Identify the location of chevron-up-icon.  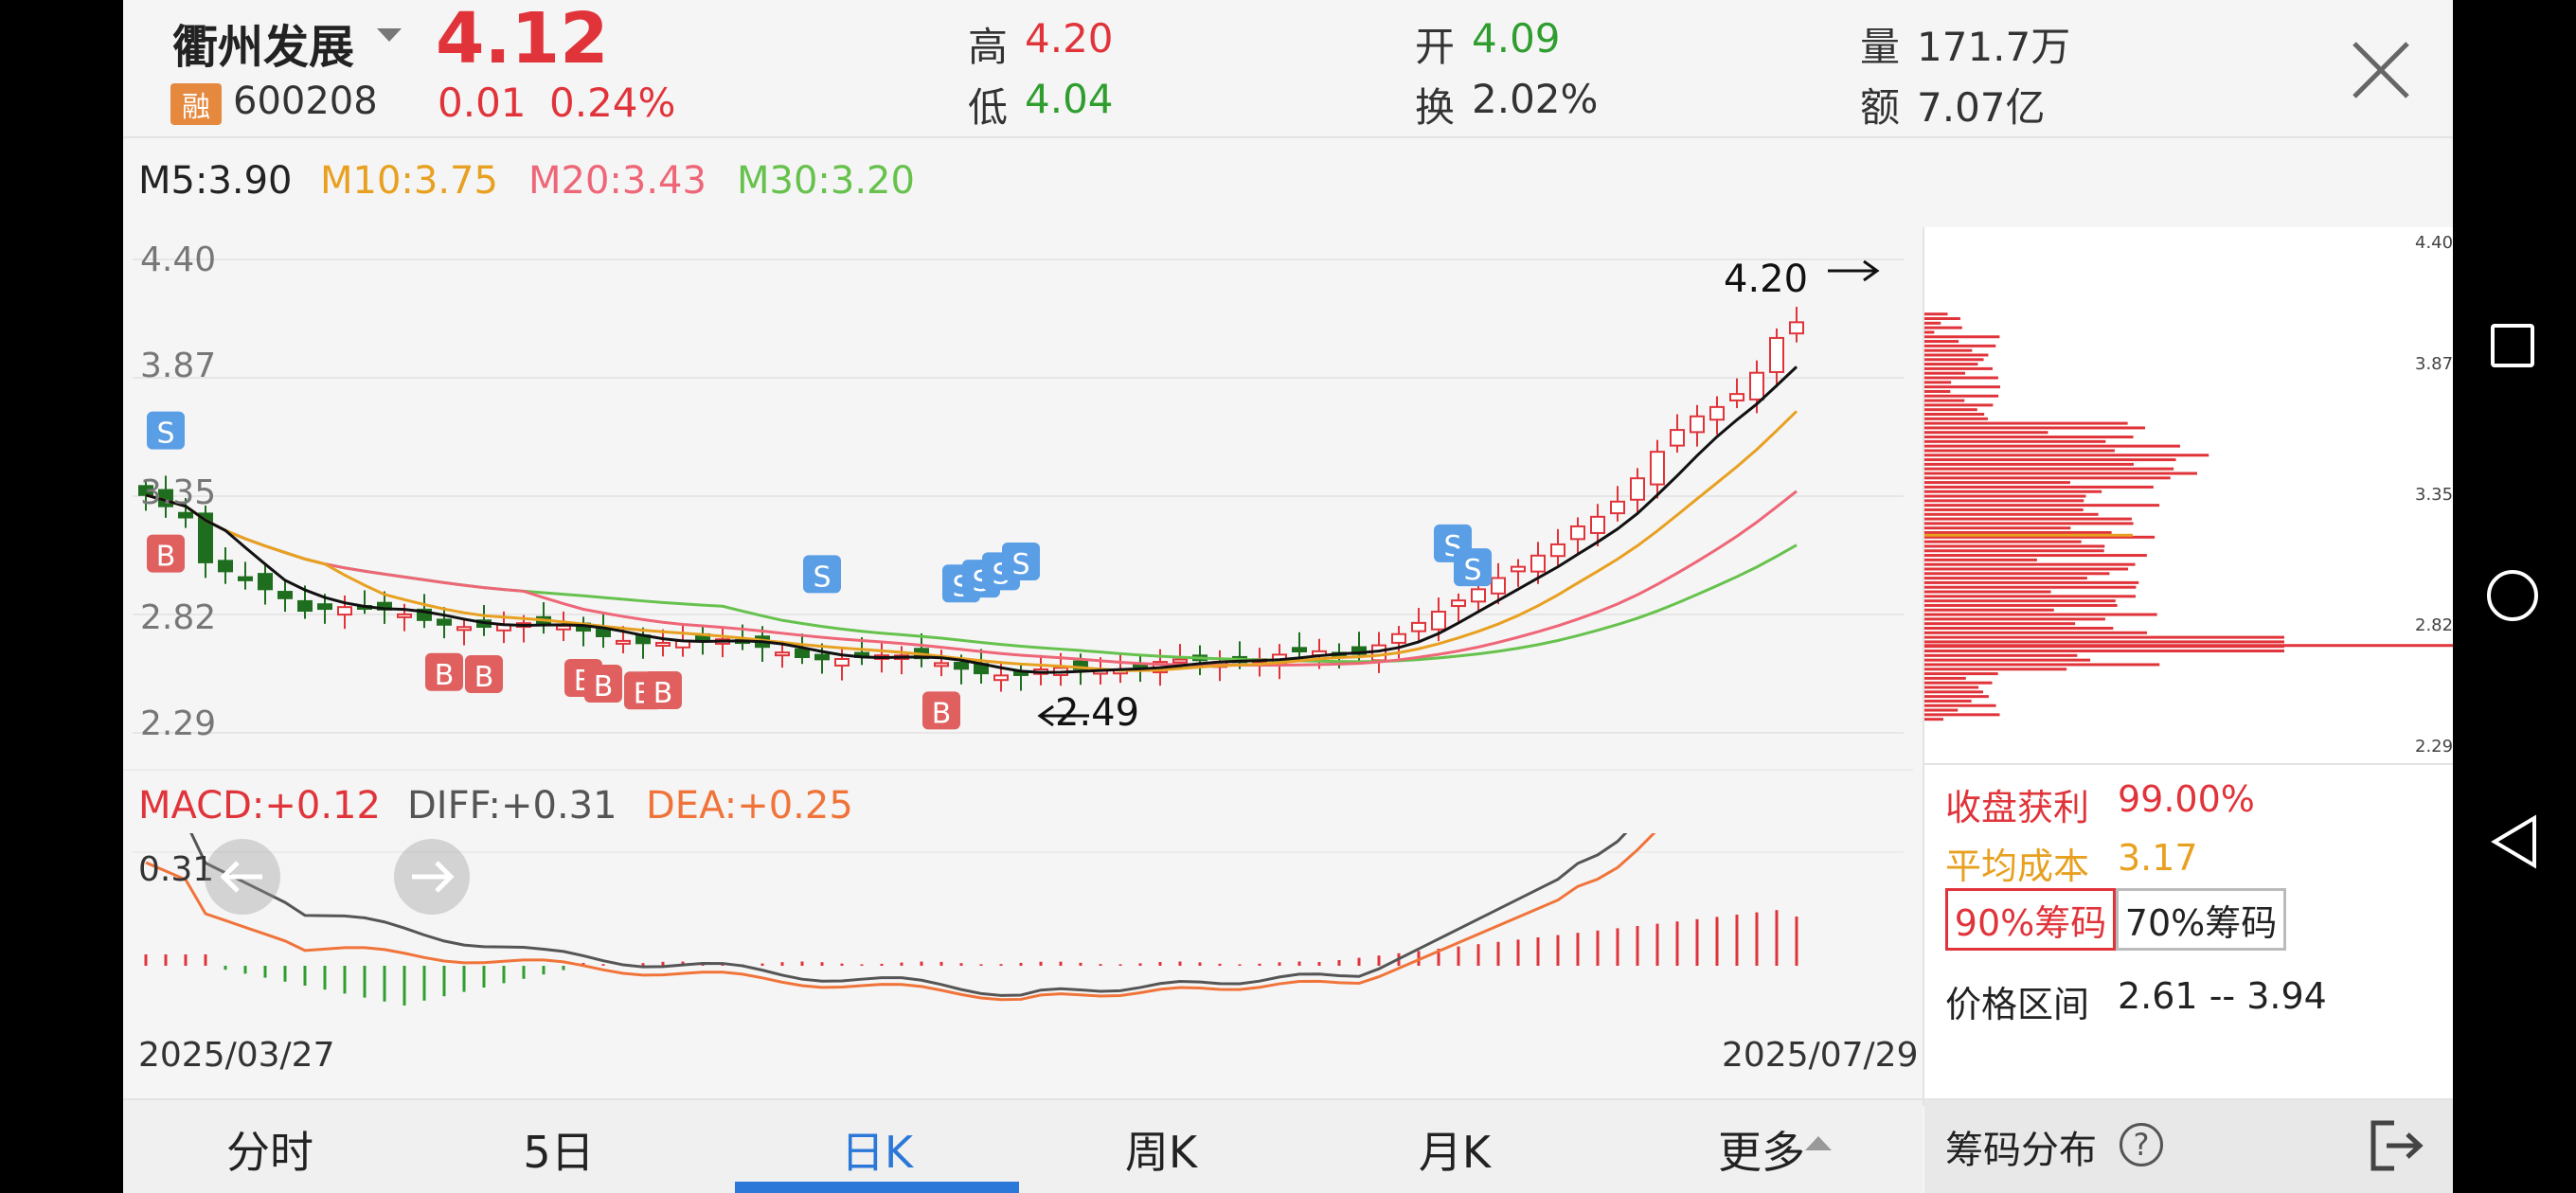
(1818, 1143).